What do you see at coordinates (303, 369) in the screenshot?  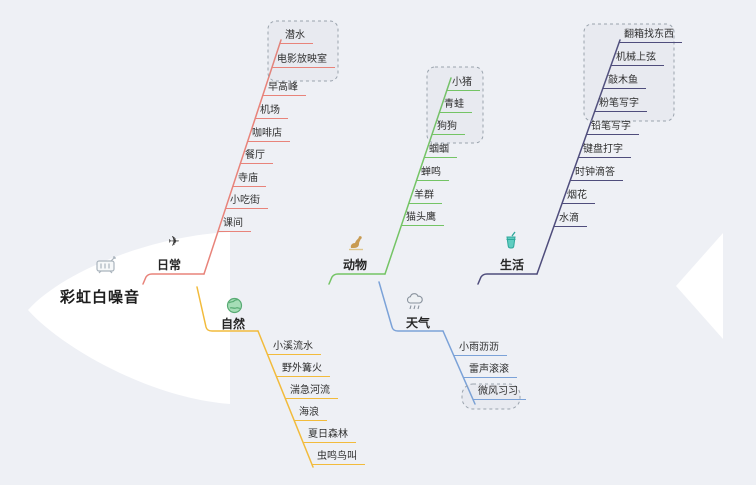 I see `topic-item: 野外篝火` at bounding box center [303, 369].